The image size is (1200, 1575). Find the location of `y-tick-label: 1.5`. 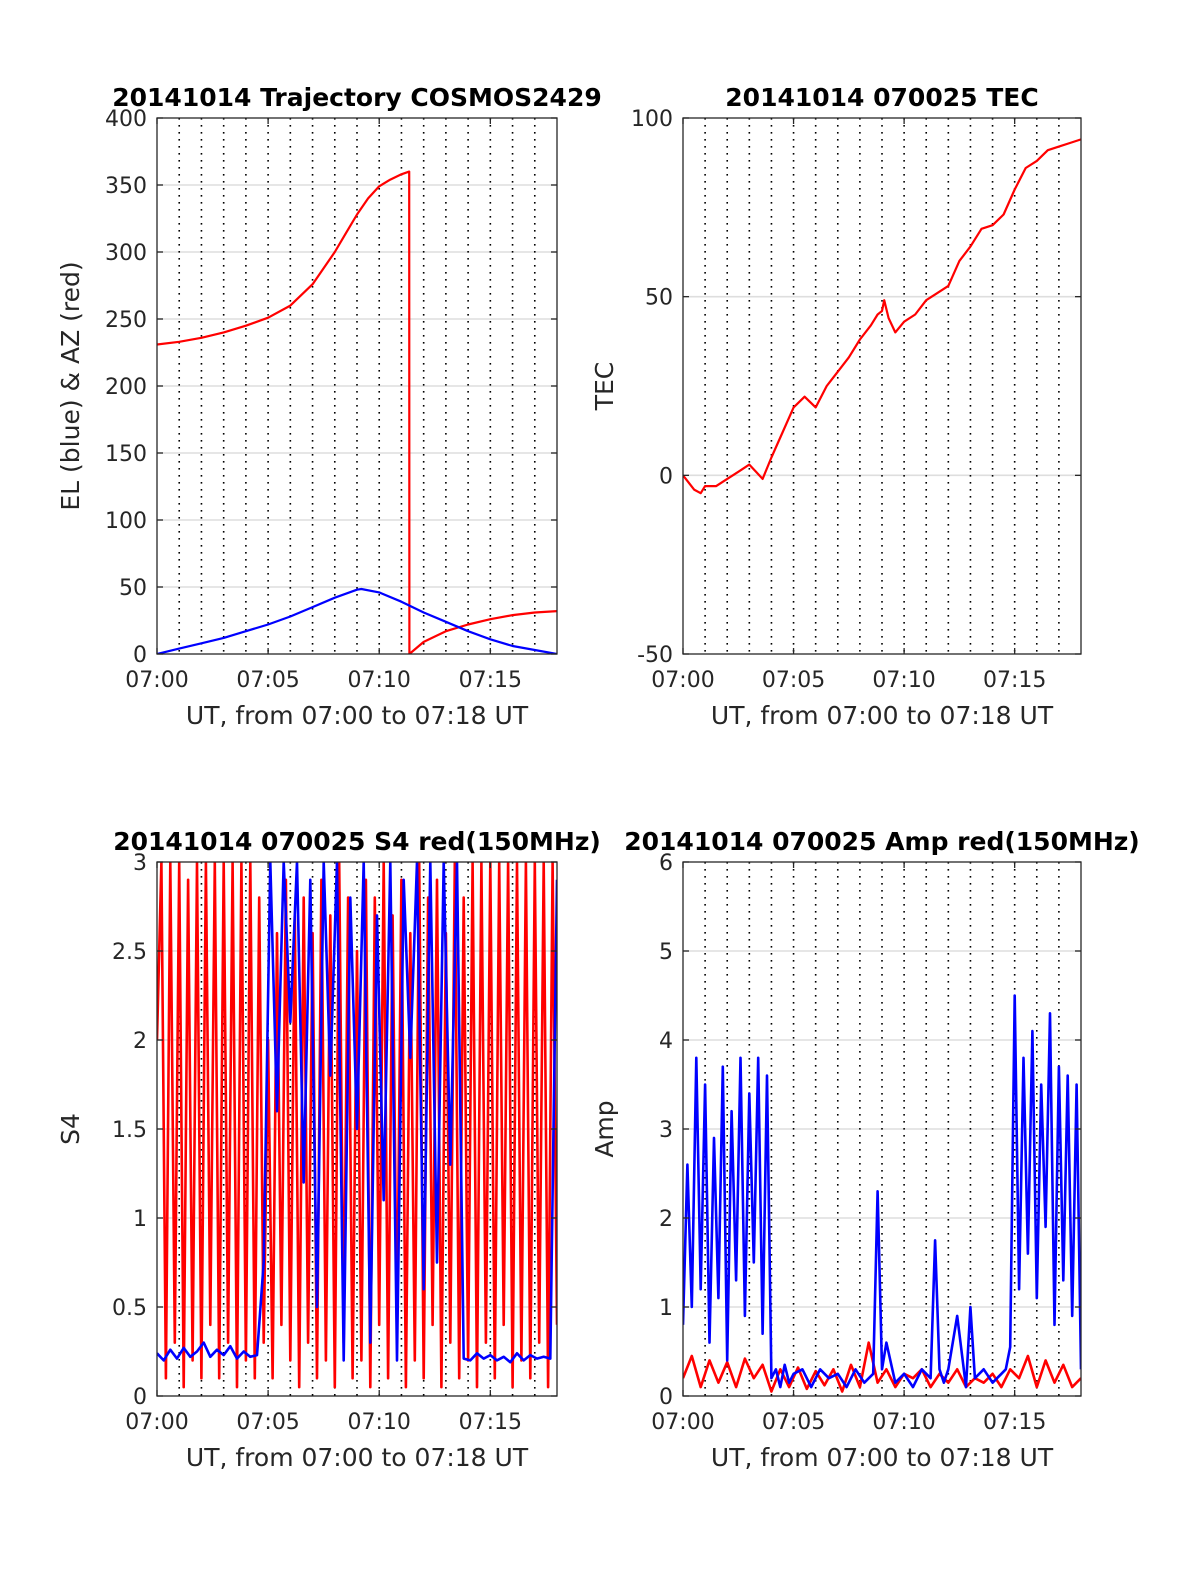

y-tick-label: 1.5 is located at coordinates (129, 1130).